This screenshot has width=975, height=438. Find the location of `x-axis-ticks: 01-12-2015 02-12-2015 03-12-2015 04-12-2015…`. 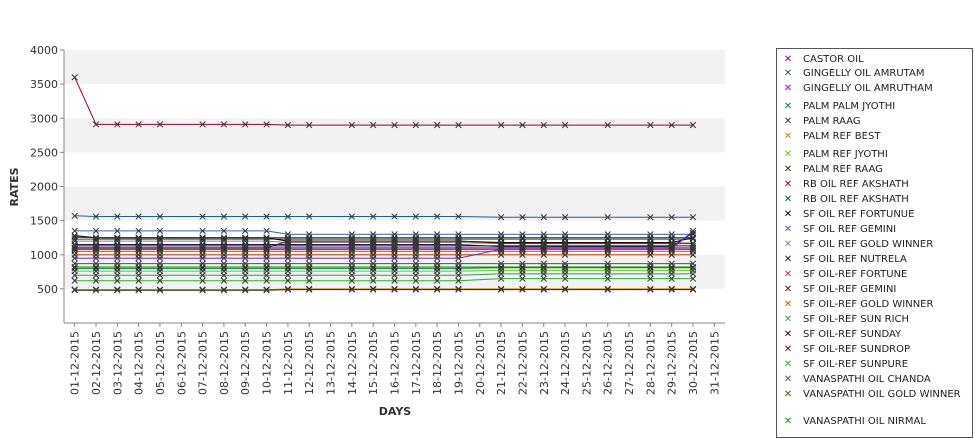

x-axis-ticks: 01-12-2015 02-12-2015 03-12-2015 04-12-2015… is located at coordinates (395, 359).